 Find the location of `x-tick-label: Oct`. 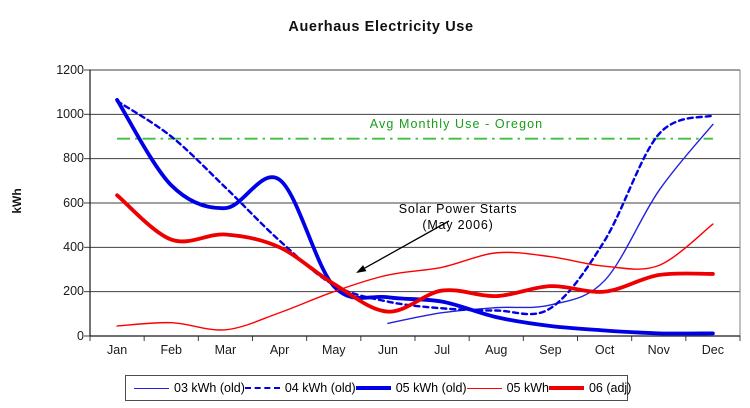

x-tick-label: Oct is located at coordinates (604, 350).